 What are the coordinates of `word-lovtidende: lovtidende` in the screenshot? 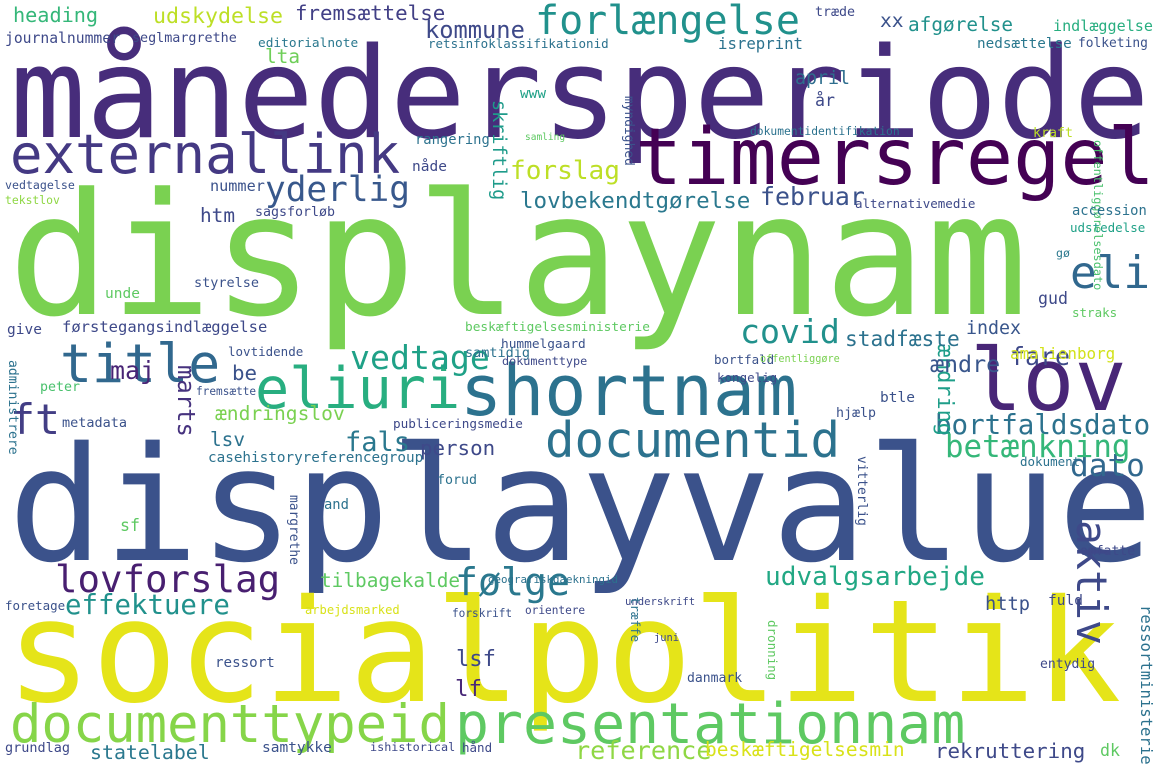 It's located at (266, 351).